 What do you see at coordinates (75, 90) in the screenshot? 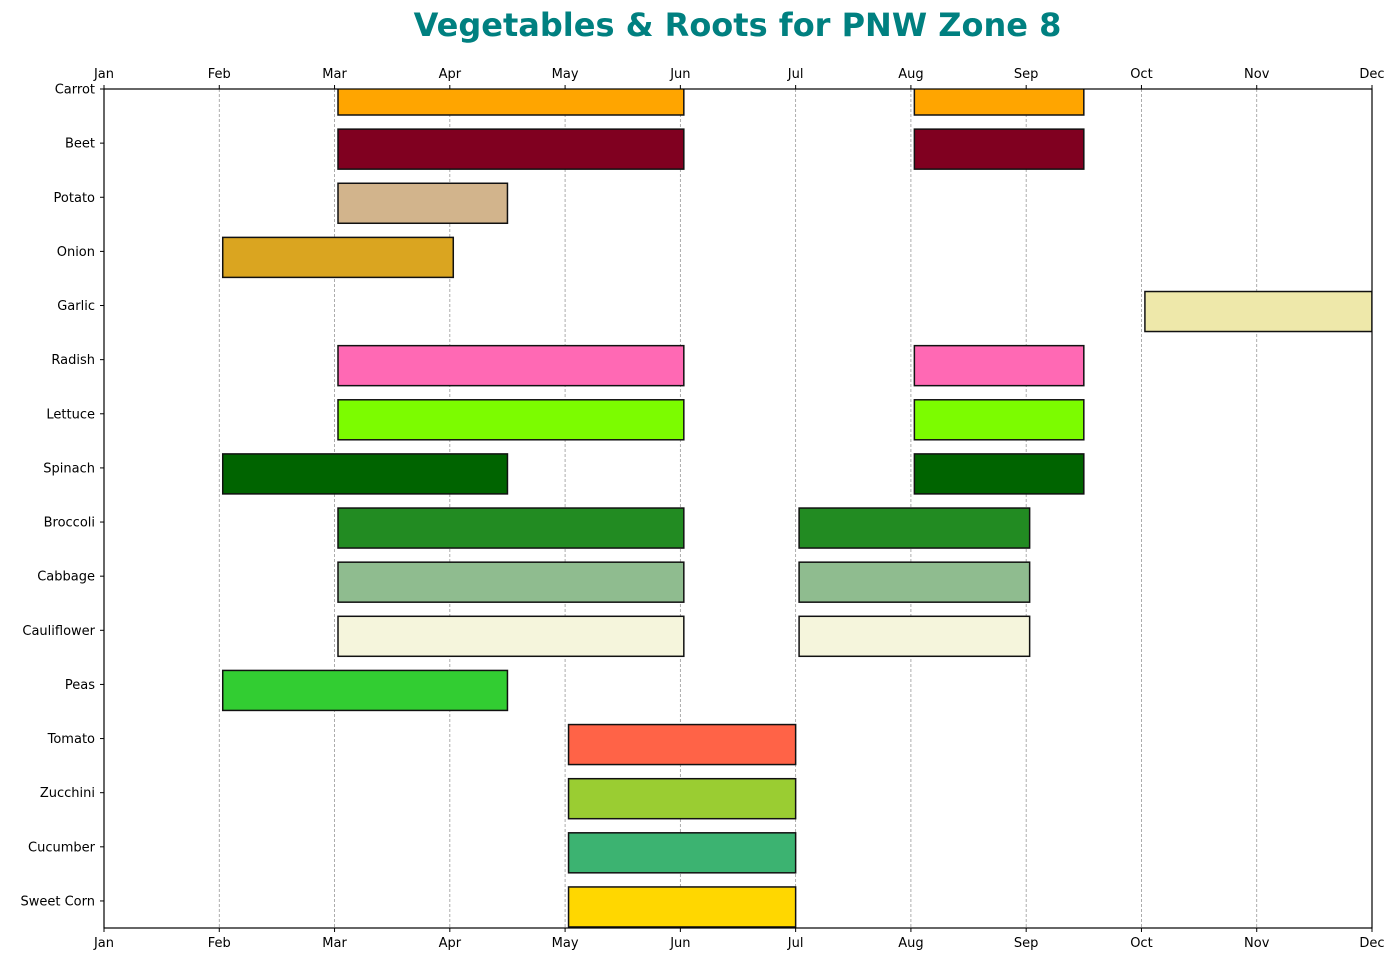
I see `y-tick-label: Carrot` at bounding box center [75, 90].